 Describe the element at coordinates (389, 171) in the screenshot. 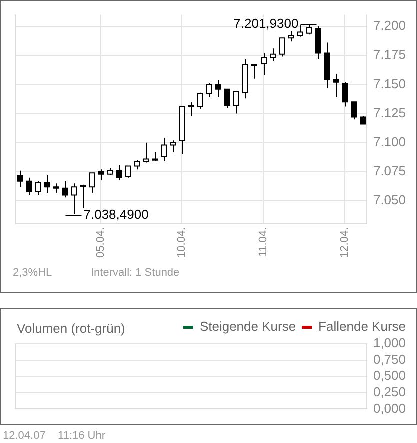

I see `y-tick-label: 7.075` at that location.